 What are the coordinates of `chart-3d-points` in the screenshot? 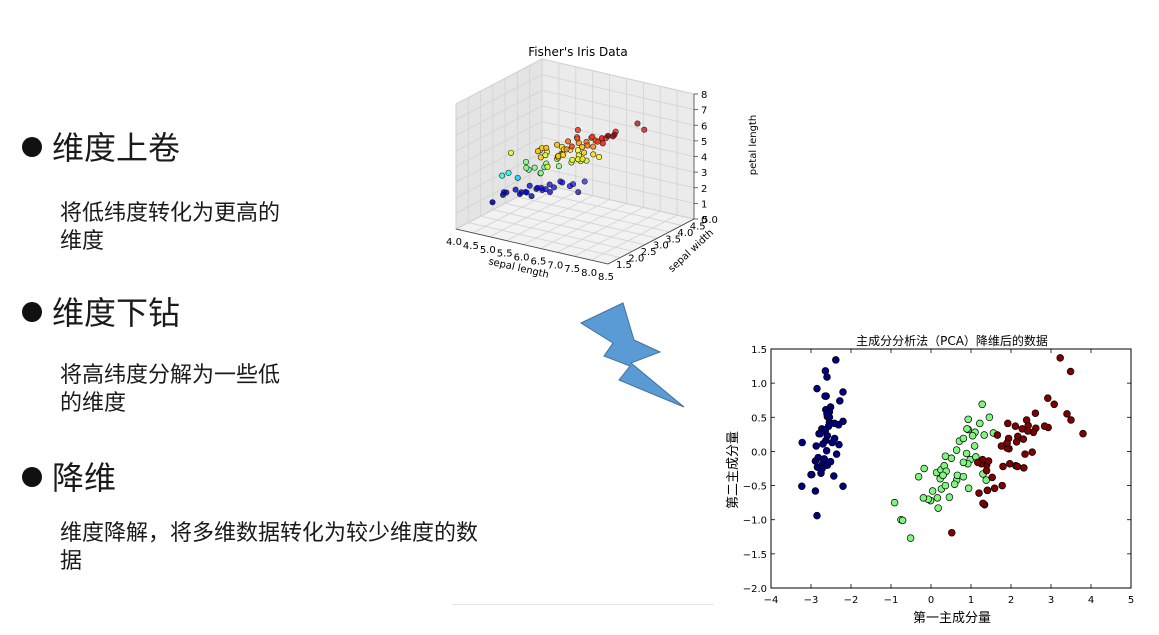 It's located at (568, 163).